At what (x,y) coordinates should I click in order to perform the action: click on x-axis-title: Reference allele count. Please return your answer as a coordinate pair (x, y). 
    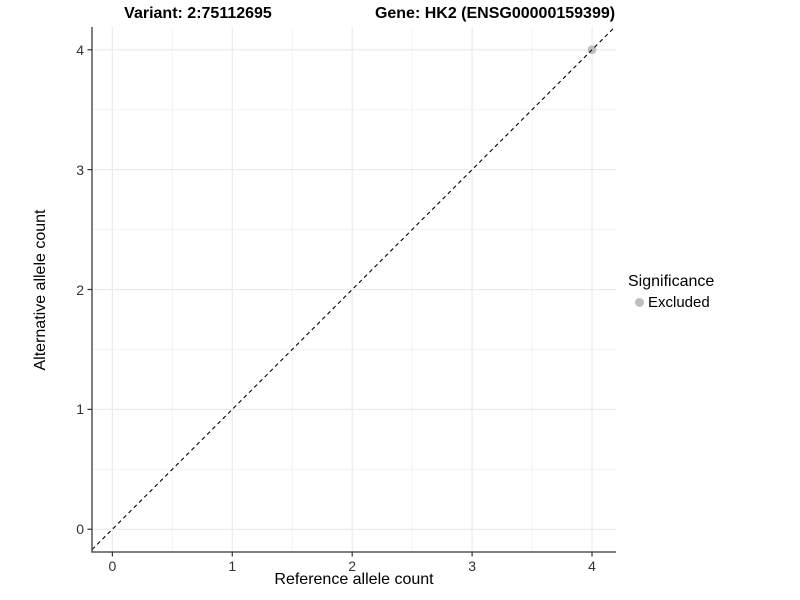
    Looking at the image, I should click on (354, 579).